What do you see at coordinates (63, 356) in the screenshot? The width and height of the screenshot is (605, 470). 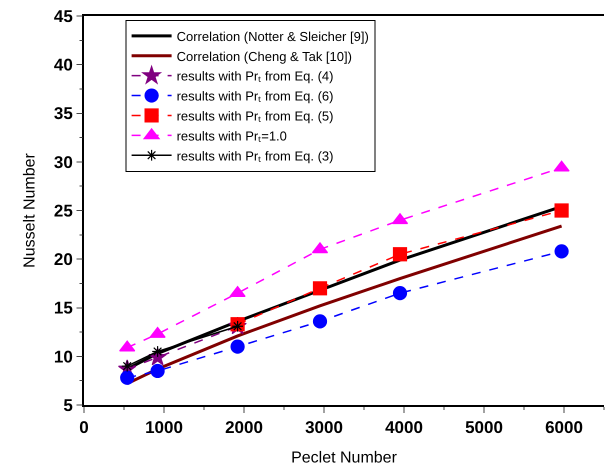 I see `y-tick-label: 10` at bounding box center [63, 356].